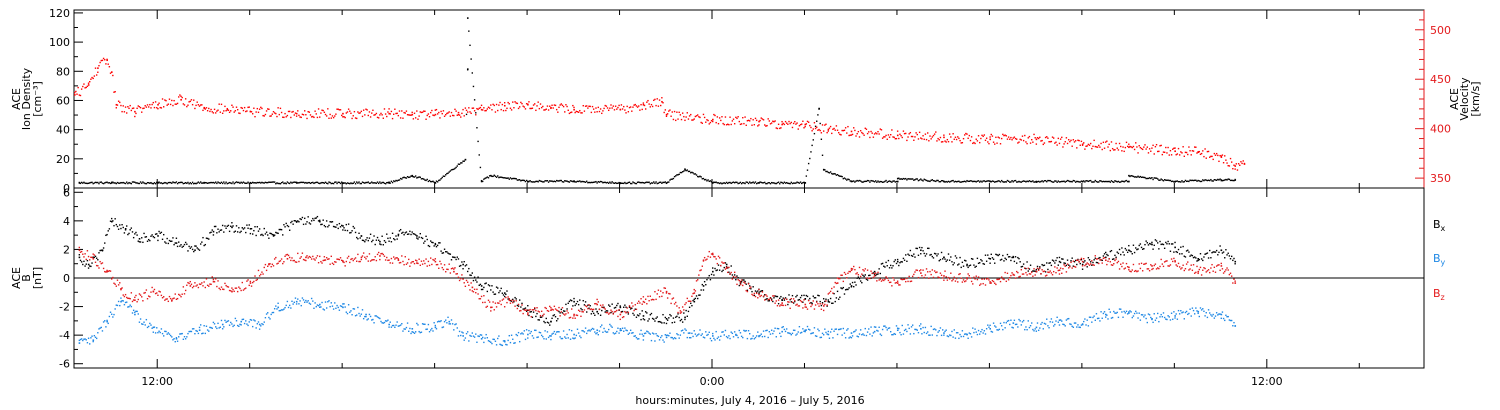 The width and height of the screenshot is (1500, 410). I want to click on y-tick-label: -2, so click(64, 307).